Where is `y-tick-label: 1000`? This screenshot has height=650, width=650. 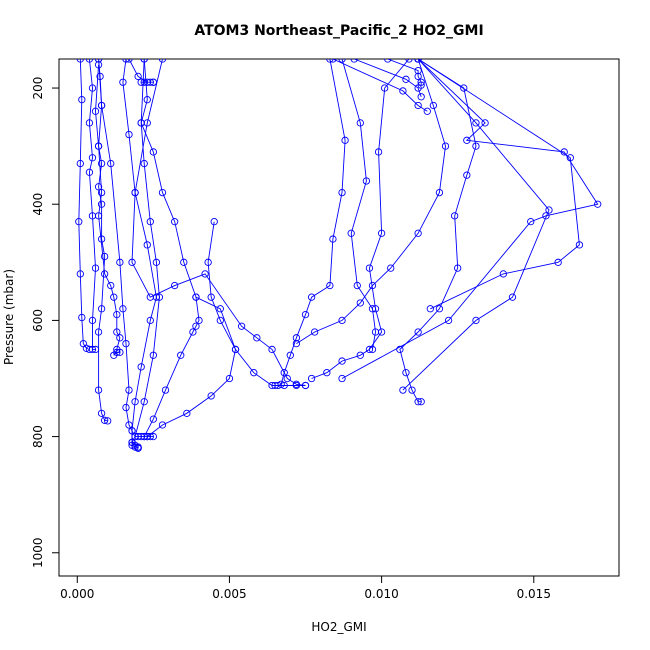
y-tick-label: 1000 is located at coordinates (38, 552).